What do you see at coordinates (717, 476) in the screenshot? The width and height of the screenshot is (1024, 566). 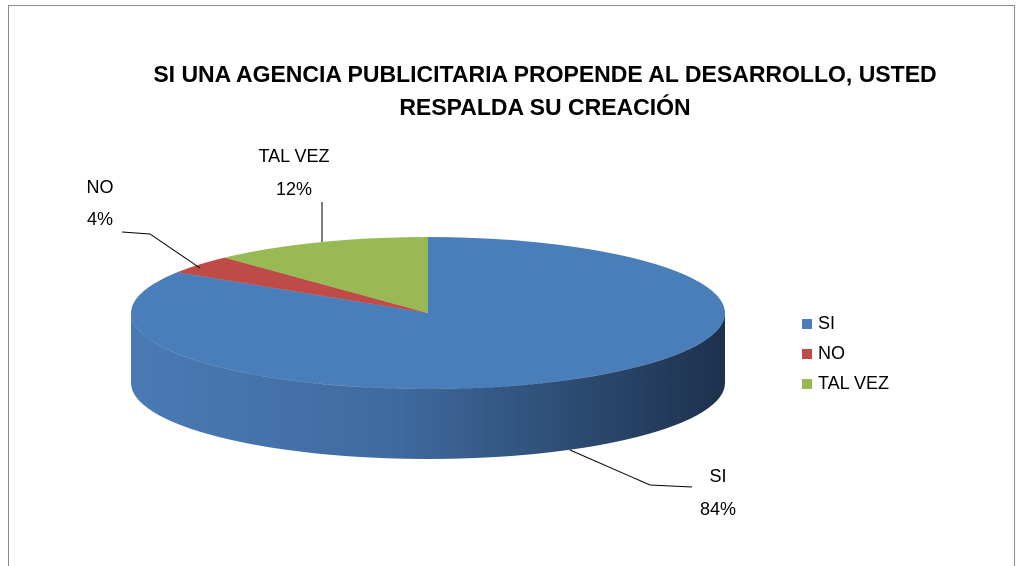 I see `data-label-name: SI` at bounding box center [717, 476].